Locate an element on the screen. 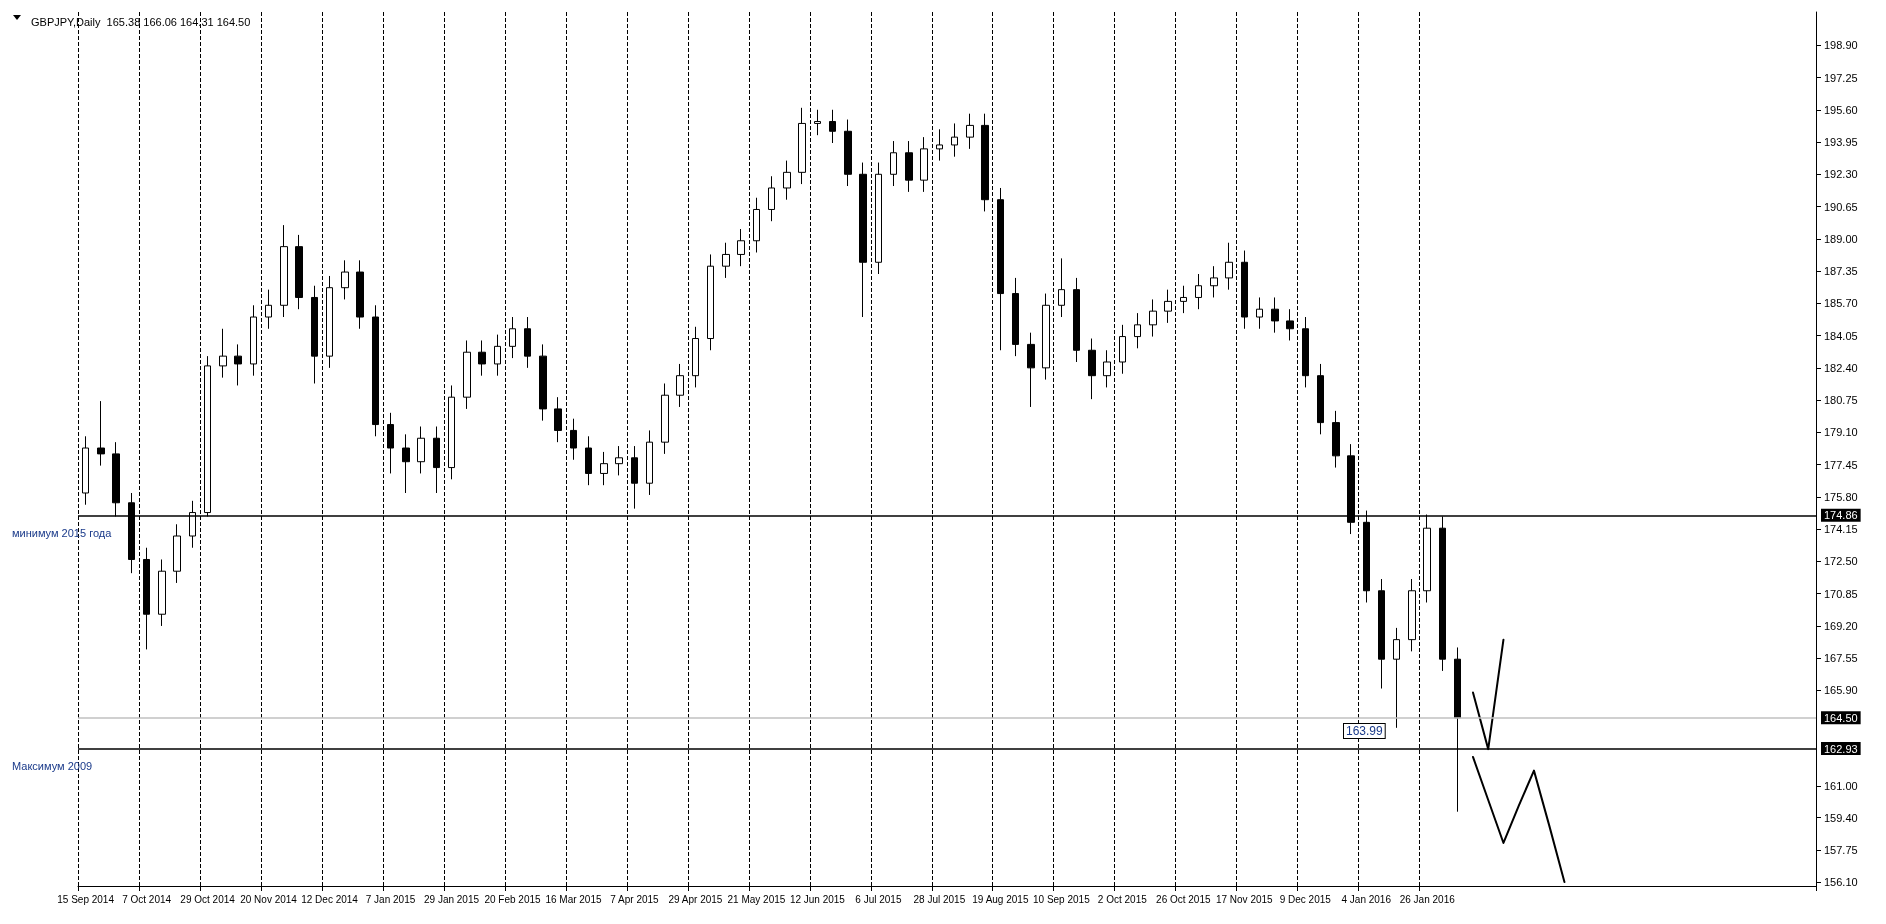 Image resolution: width=1886 pixels, height=924 pixels. y-tick-label: 192.30 is located at coordinates (1841, 174).